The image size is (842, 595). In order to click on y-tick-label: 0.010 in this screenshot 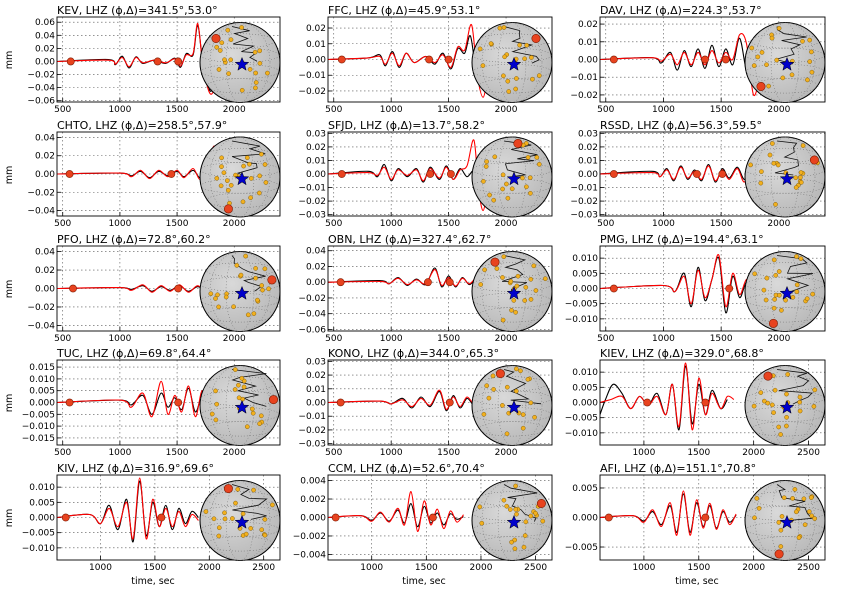, I will do `click(42, 380)`.